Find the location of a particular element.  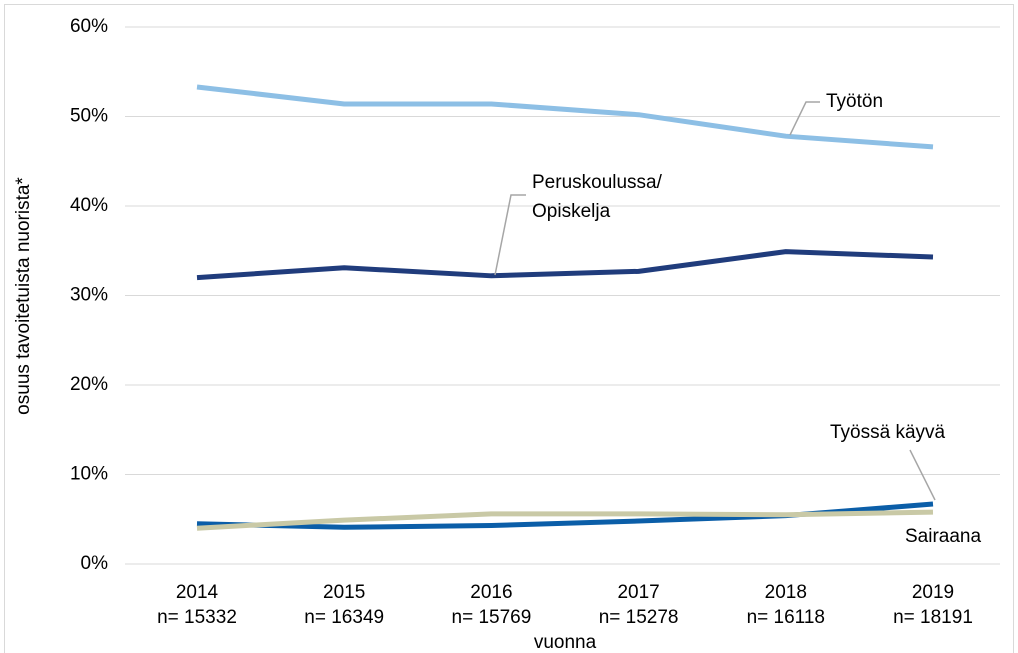

x-tick-label: 2016 is located at coordinates (491, 592).